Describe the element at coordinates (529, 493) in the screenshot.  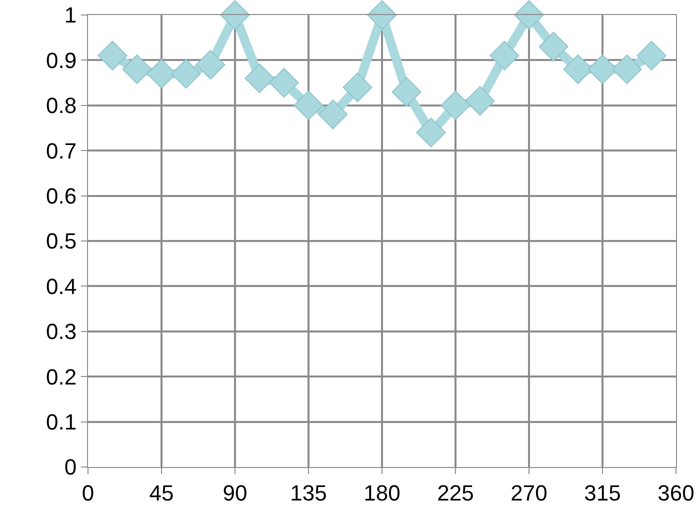
I see `x-tick-label: 270` at that location.